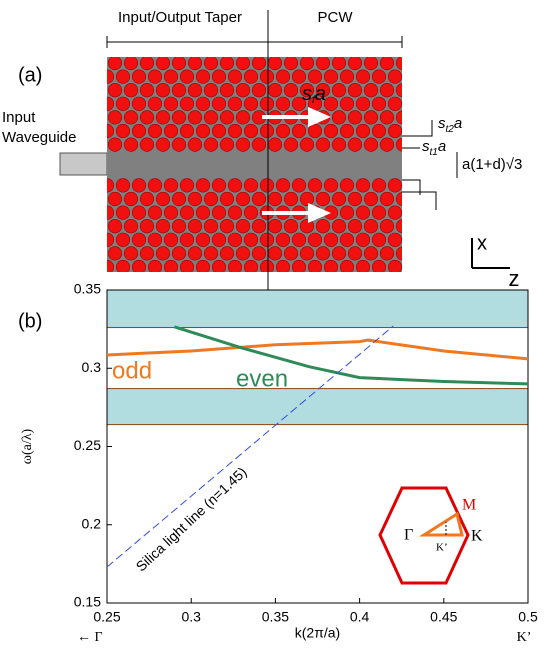 This screenshot has width=546, height=650. I want to click on series-label: odd, so click(132, 370).